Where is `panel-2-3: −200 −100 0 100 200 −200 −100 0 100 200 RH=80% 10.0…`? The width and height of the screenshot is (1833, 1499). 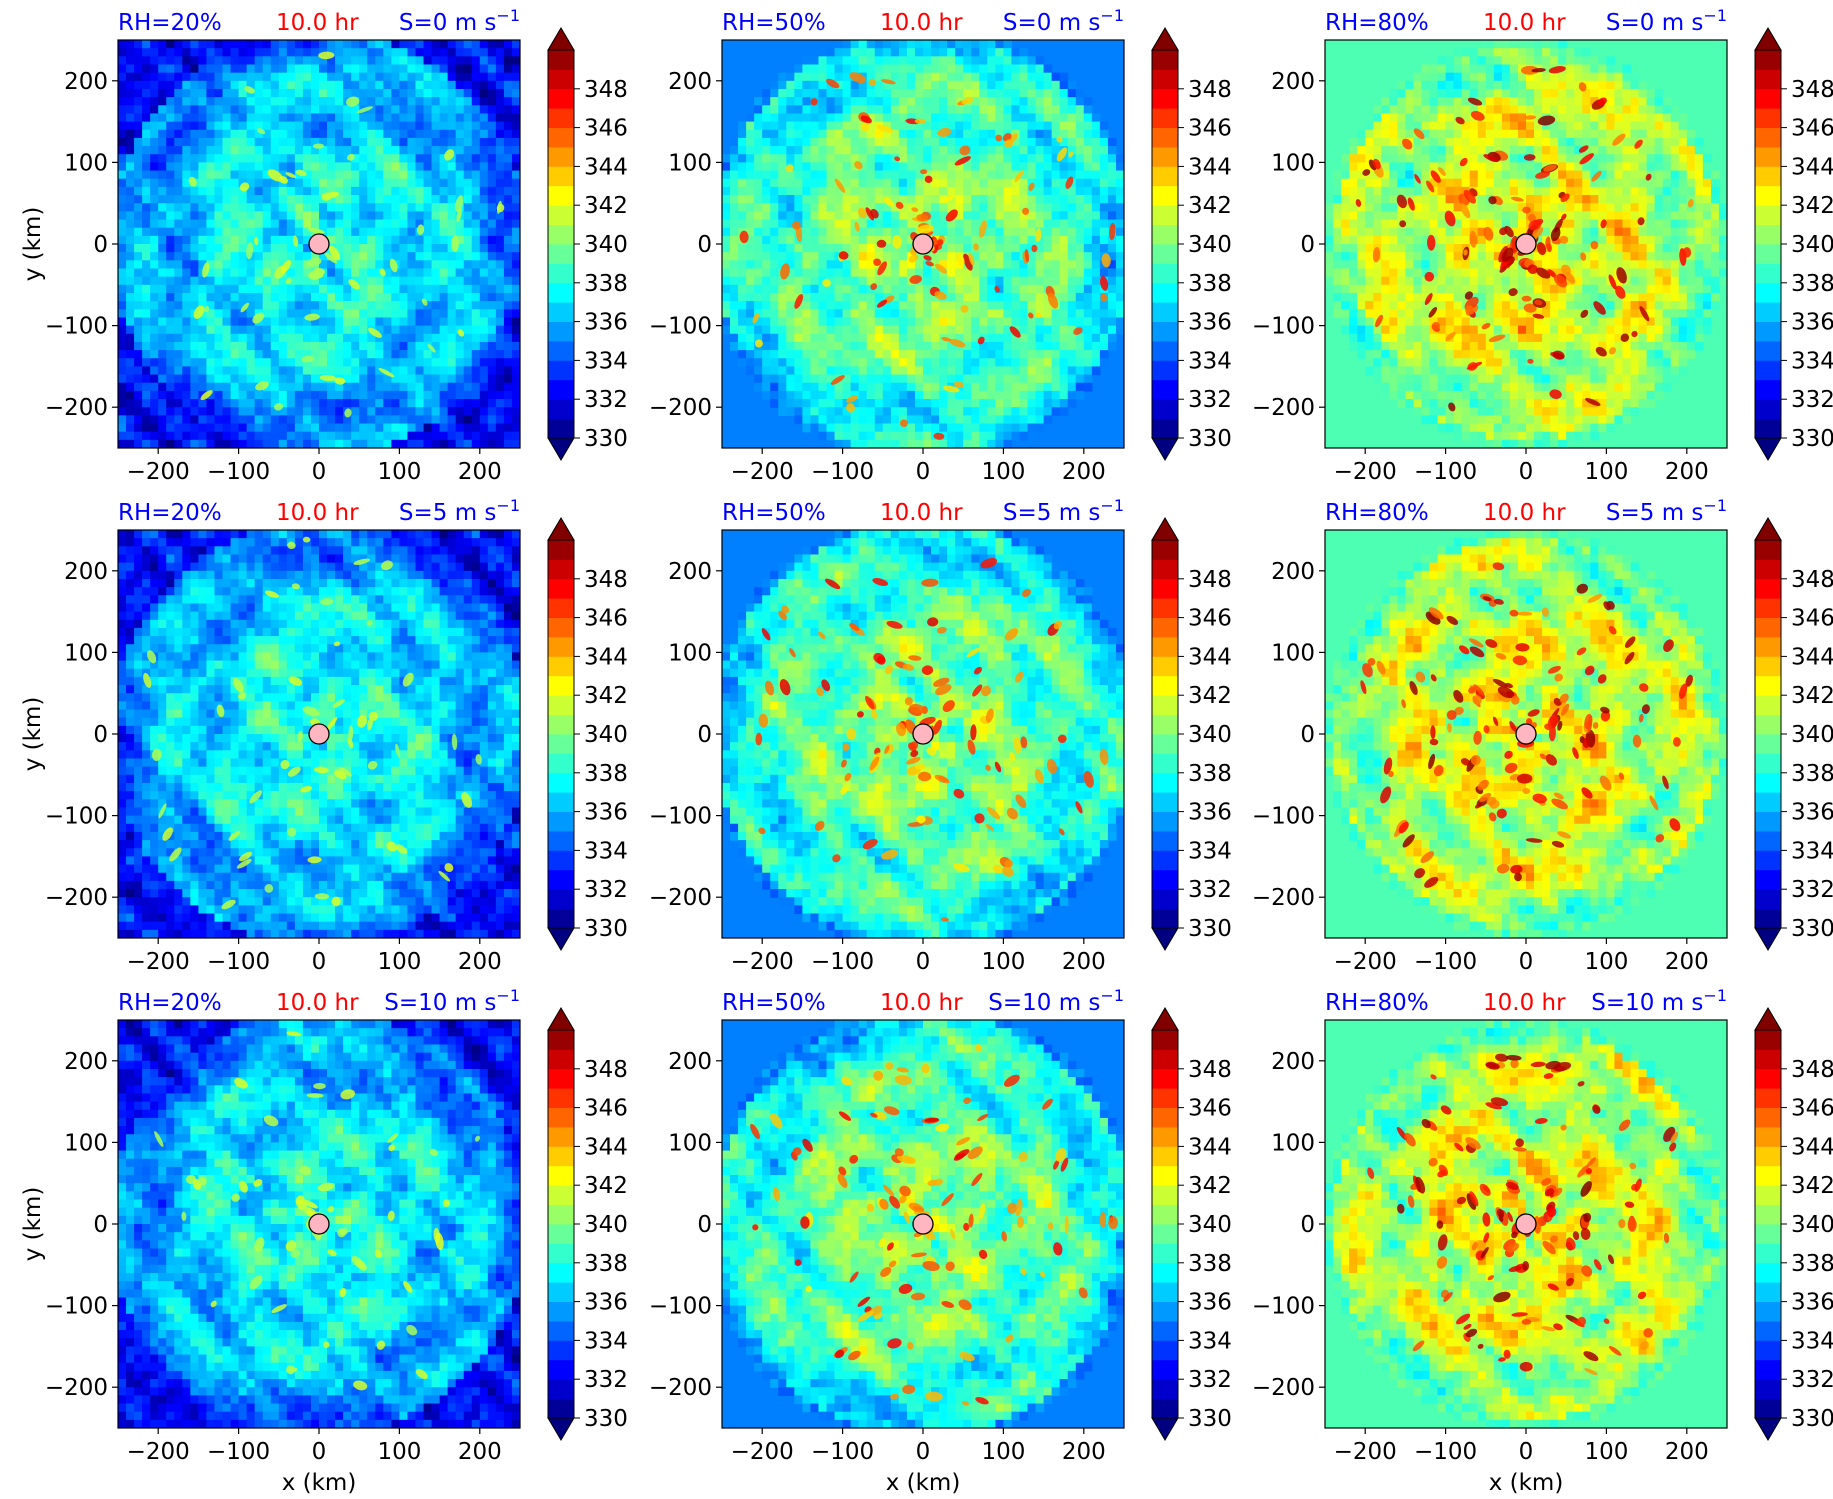 panel-2-3: −200 −100 0 100 200 −200 −100 0 100 200 RH=80% 10.0… is located at coordinates (1542, 735).